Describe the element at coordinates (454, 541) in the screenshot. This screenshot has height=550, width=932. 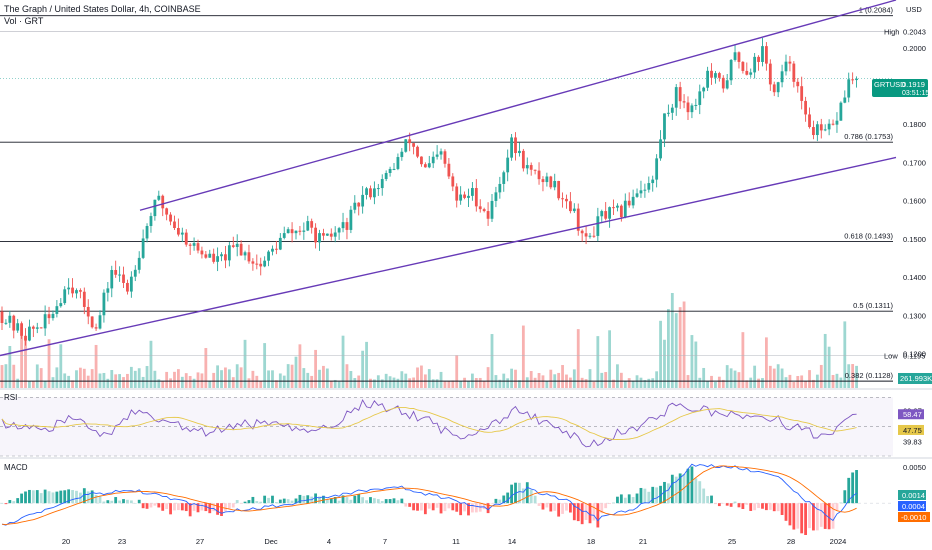
I see `time-axis: 20 23 27 Dec 4 7 11 14 18 21 25 28 2024` at that location.